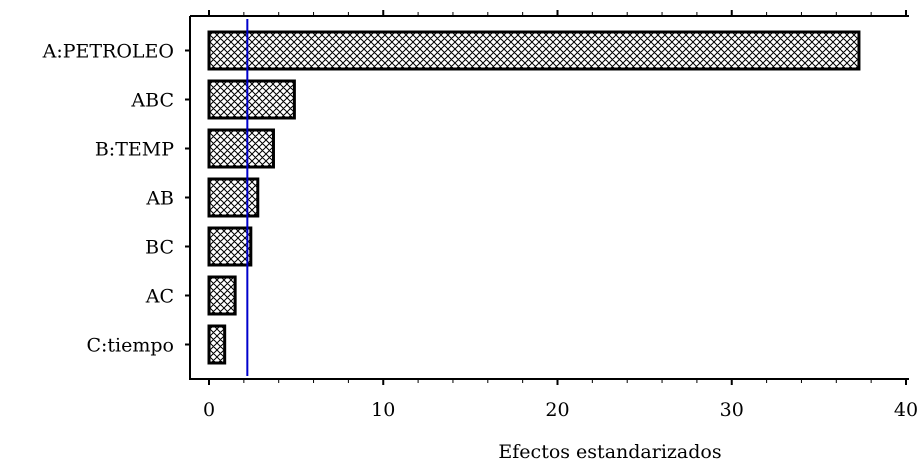 The image size is (922, 465). Describe the element at coordinates (241, 148) in the screenshot. I see `bar-b-temp` at that location.